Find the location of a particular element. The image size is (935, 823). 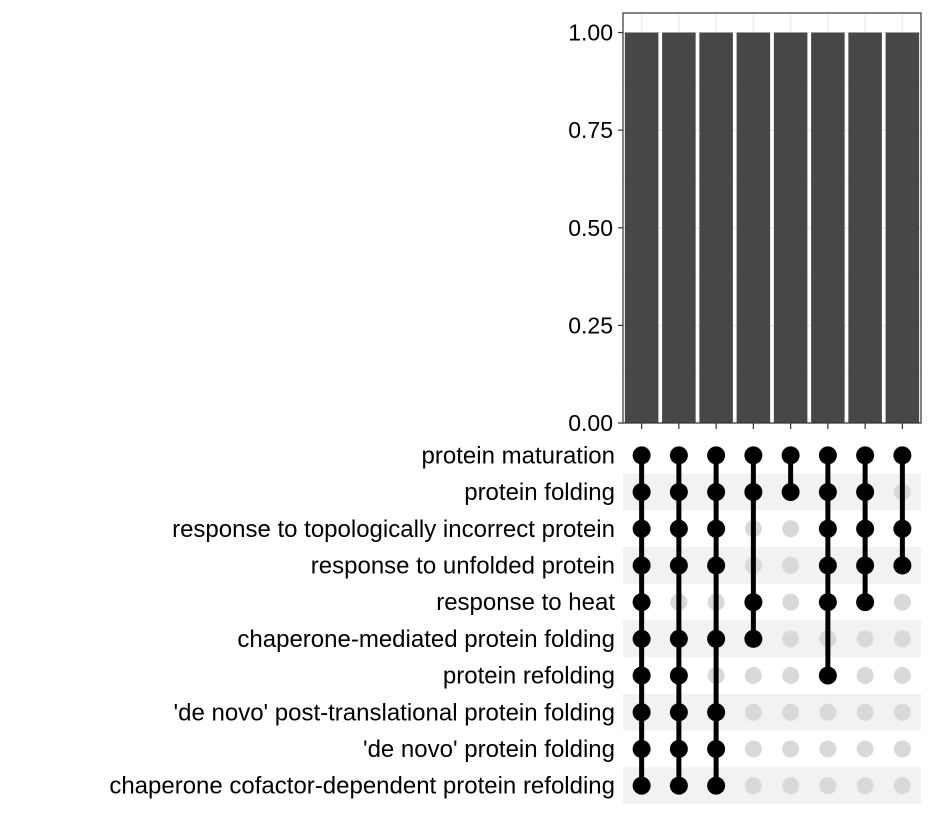

y-tick-label: 0.25 is located at coordinates (590, 325).